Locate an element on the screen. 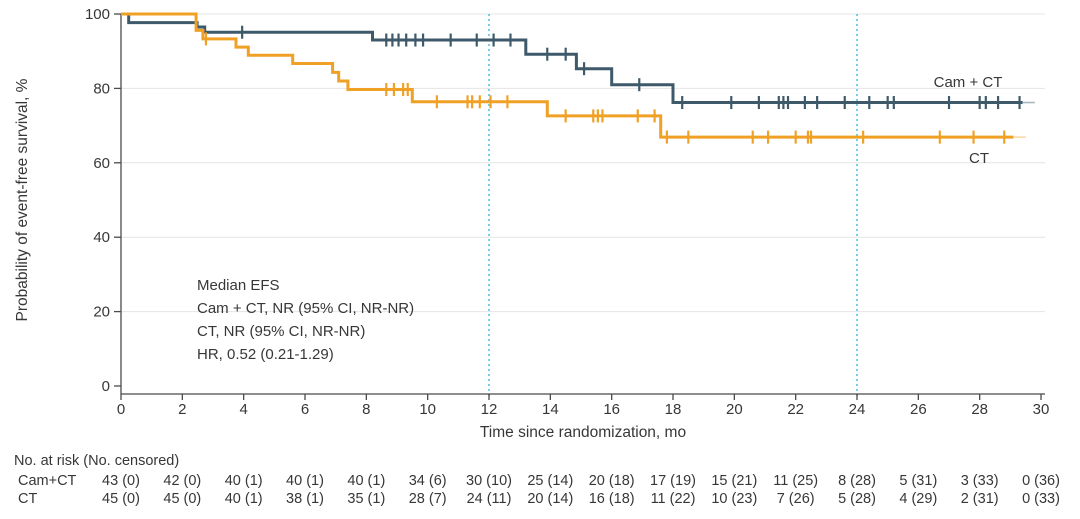 Image resolution: width=1080 pixels, height=519 pixels. risk-cell-Cam+CT-10mo: 34 (6) is located at coordinates (428, 481).